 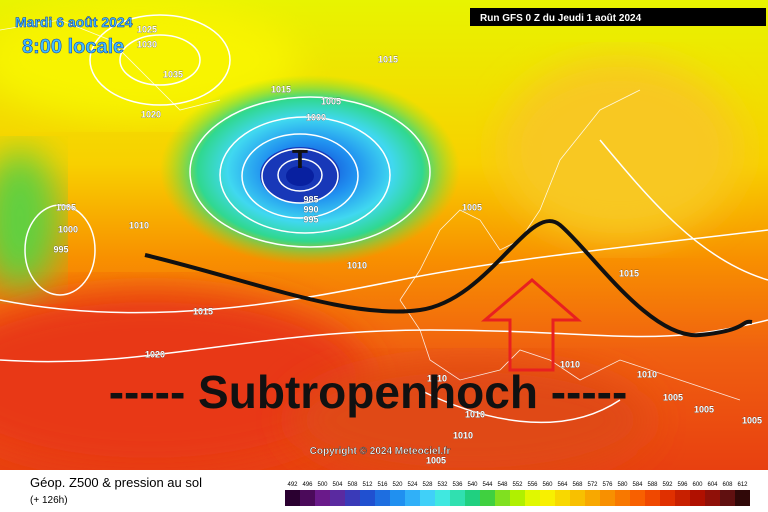 What do you see at coordinates (472, 485) in the screenshot?
I see `colorbar-label: 540` at bounding box center [472, 485].